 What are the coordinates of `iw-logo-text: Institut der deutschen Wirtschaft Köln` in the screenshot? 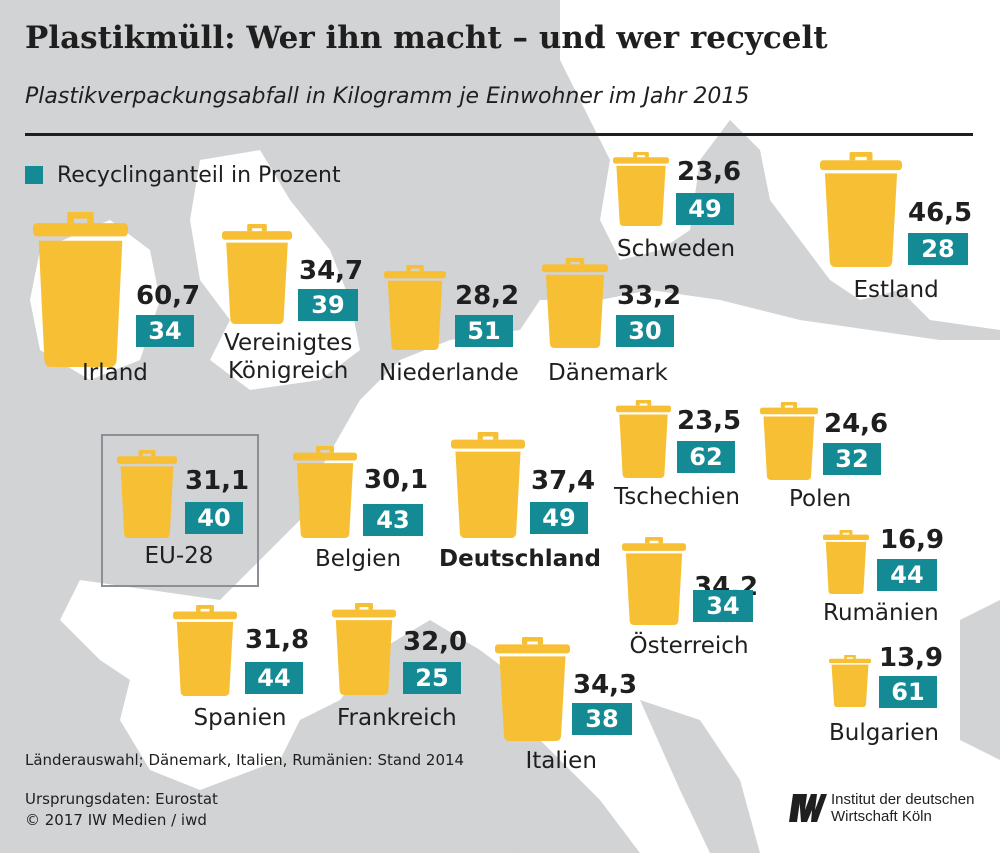 It's located at (902, 808).